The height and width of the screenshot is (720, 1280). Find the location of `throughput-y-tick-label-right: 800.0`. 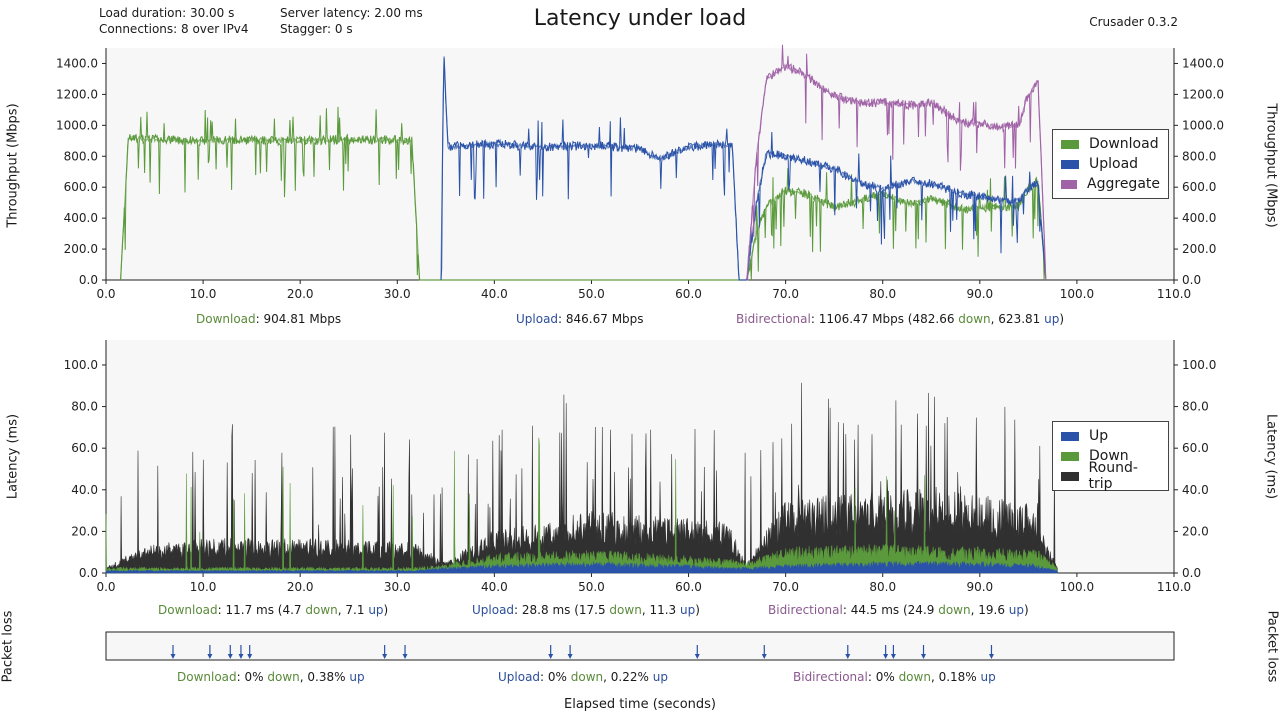

throughput-y-tick-label-right: 800.0 is located at coordinates (1199, 156).